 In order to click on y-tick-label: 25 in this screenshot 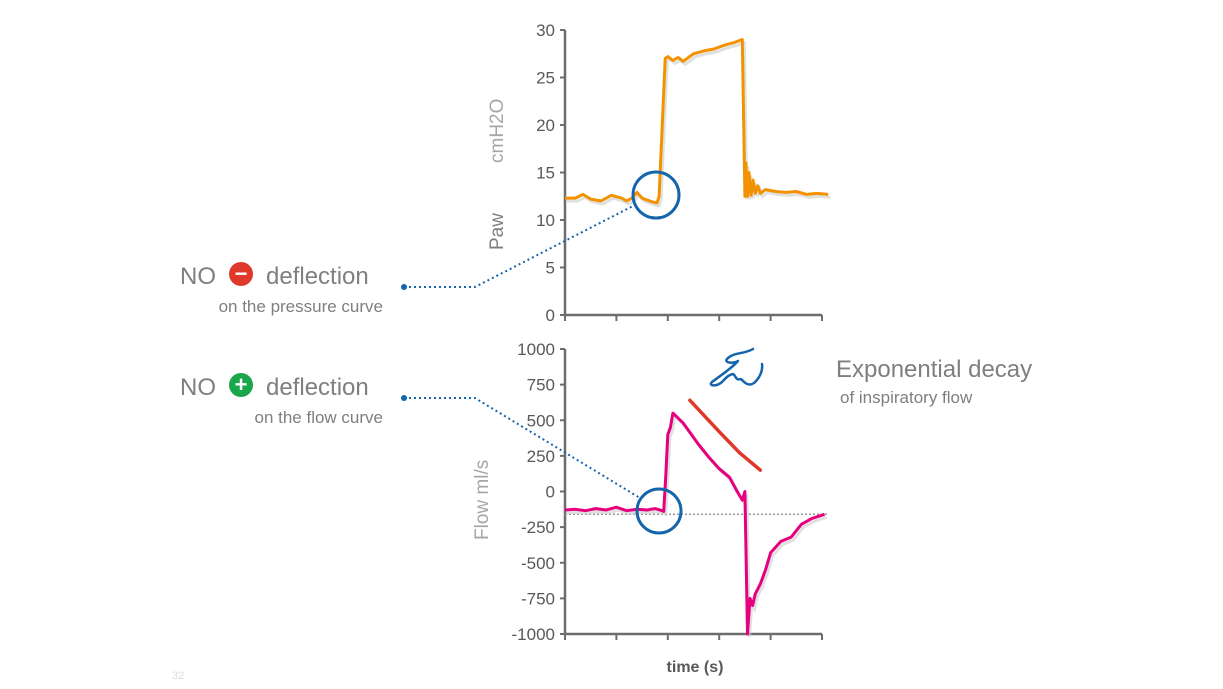, I will do `click(545, 78)`.